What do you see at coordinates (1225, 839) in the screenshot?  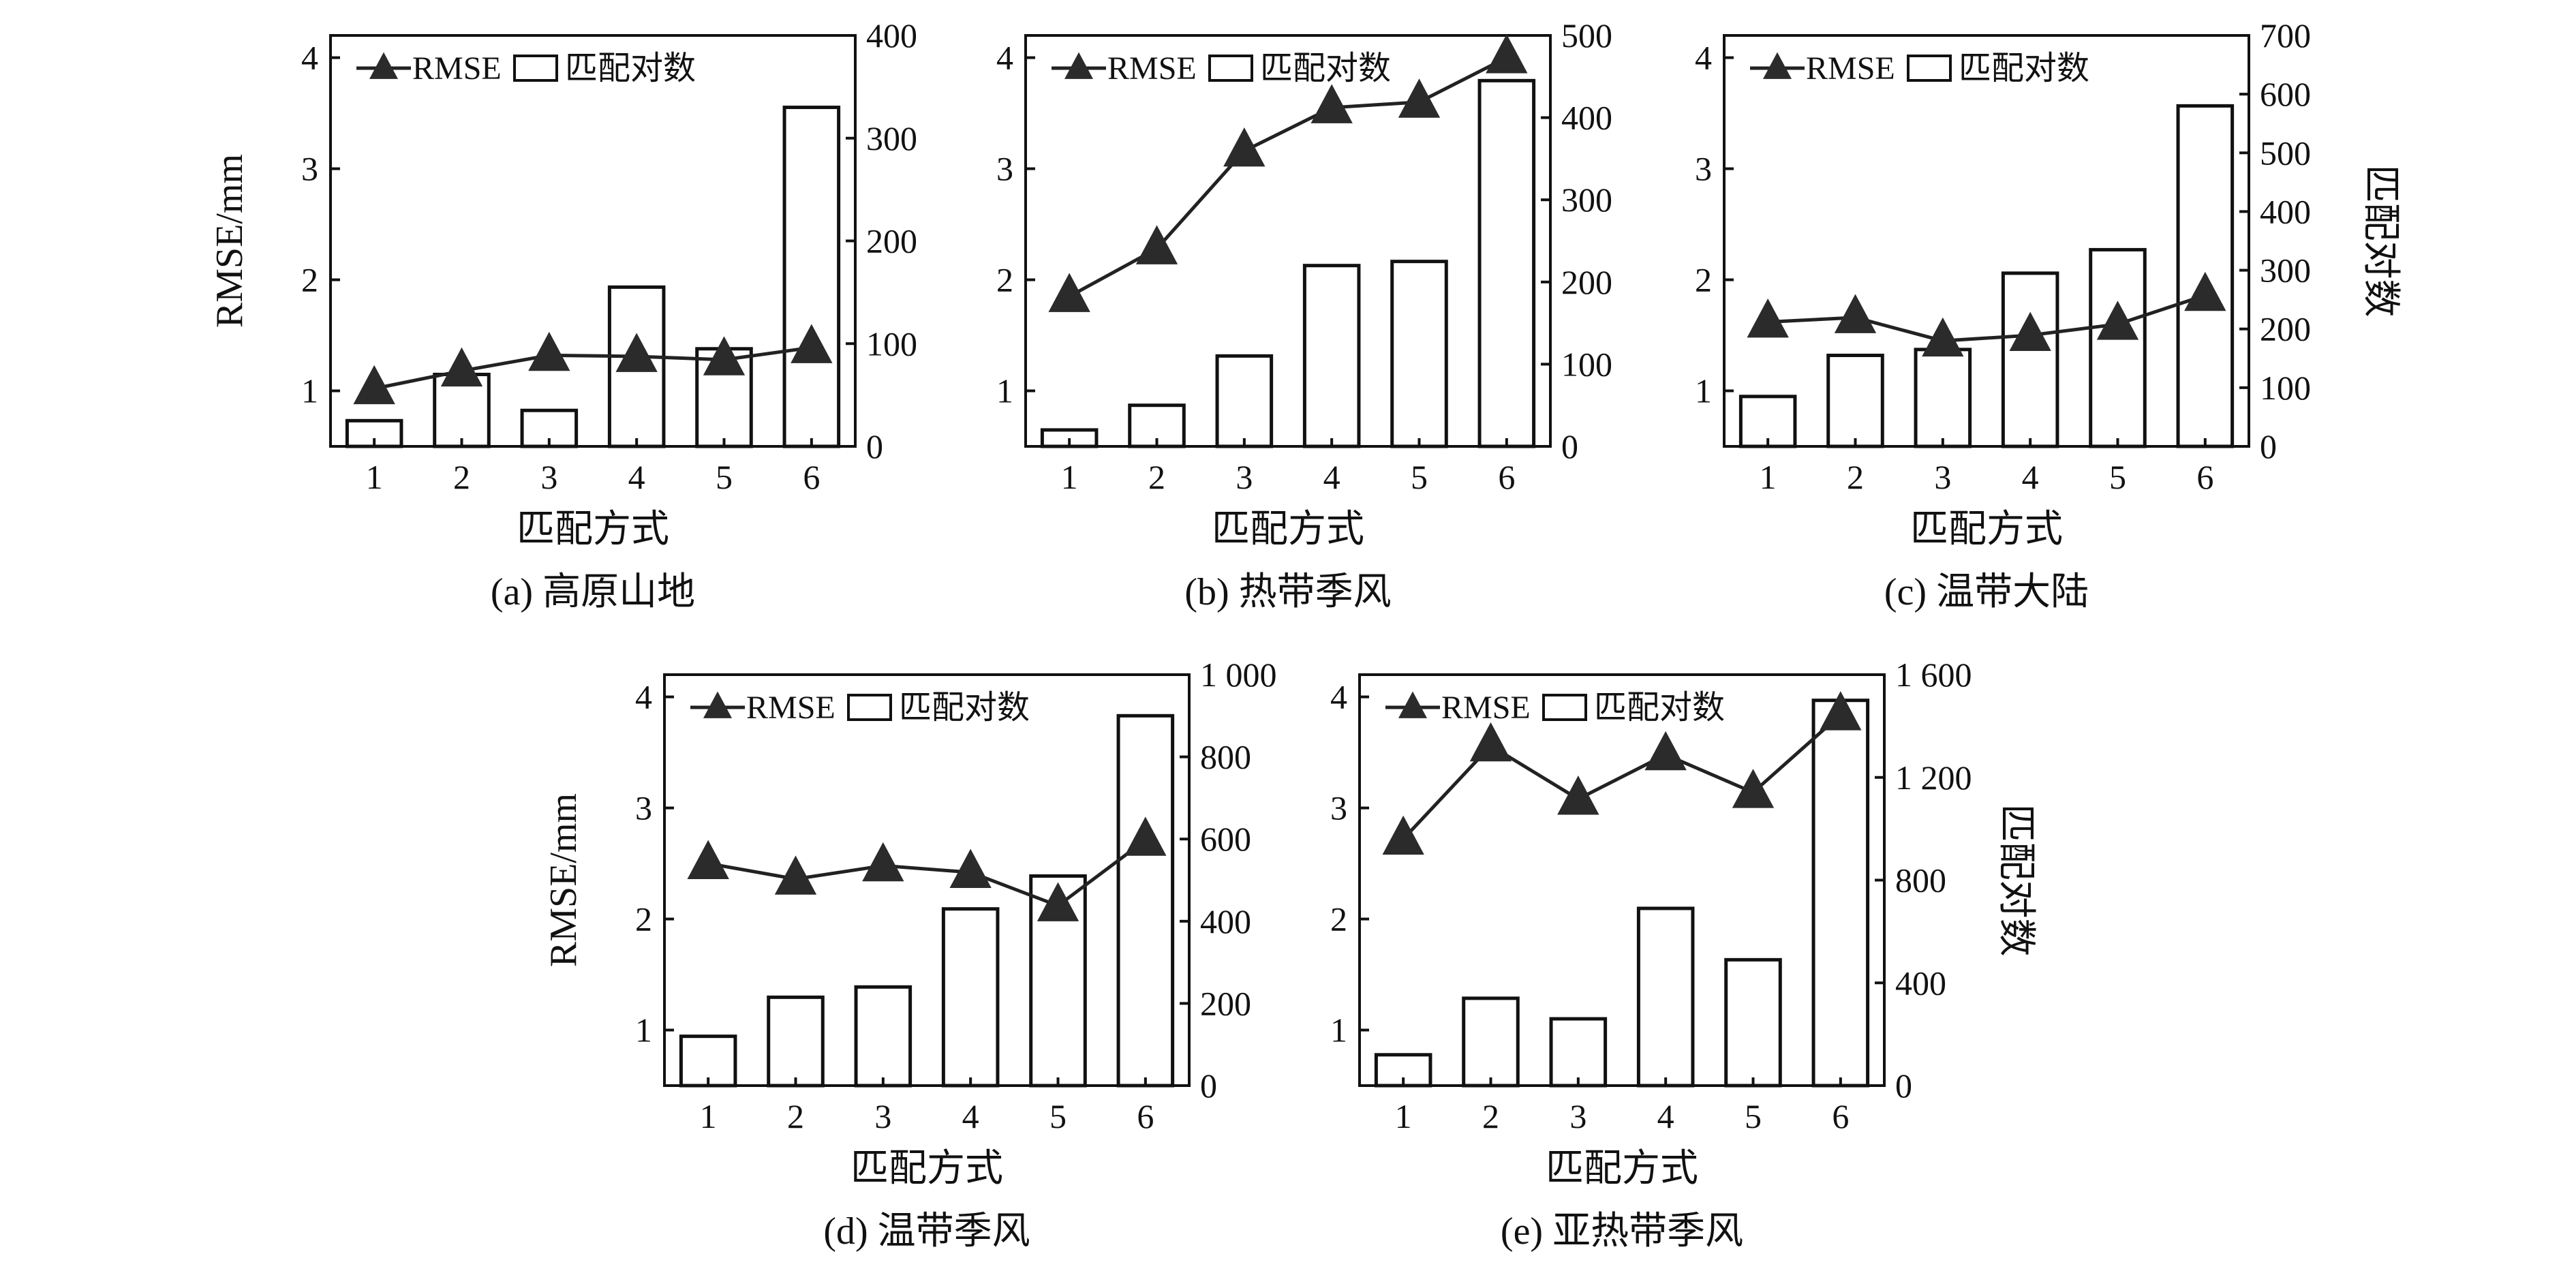 I see `y-right-tick-label: 600` at bounding box center [1225, 839].